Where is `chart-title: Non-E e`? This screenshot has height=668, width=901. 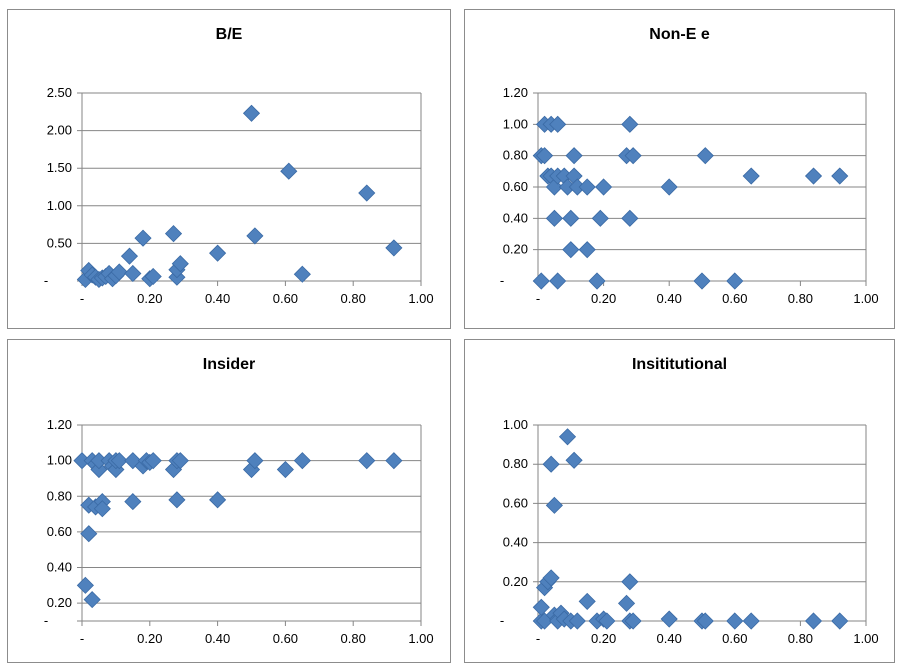
chart-title: Non-E e is located at coordinates (679, 34).